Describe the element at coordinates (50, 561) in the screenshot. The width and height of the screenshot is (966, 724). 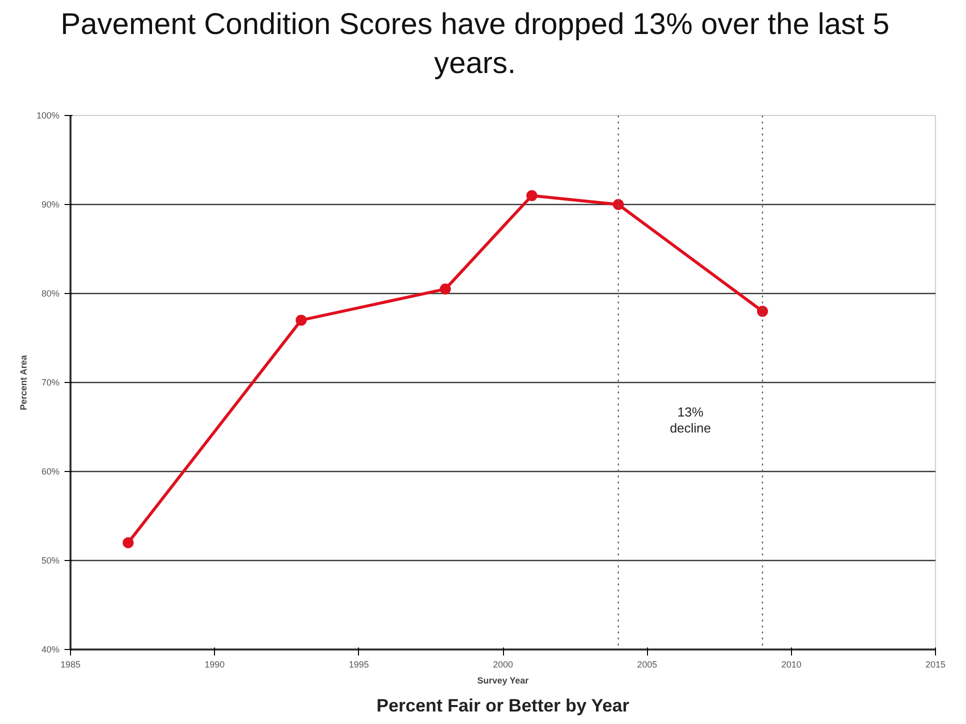
I see `y-tick-label: 50%` at that location.